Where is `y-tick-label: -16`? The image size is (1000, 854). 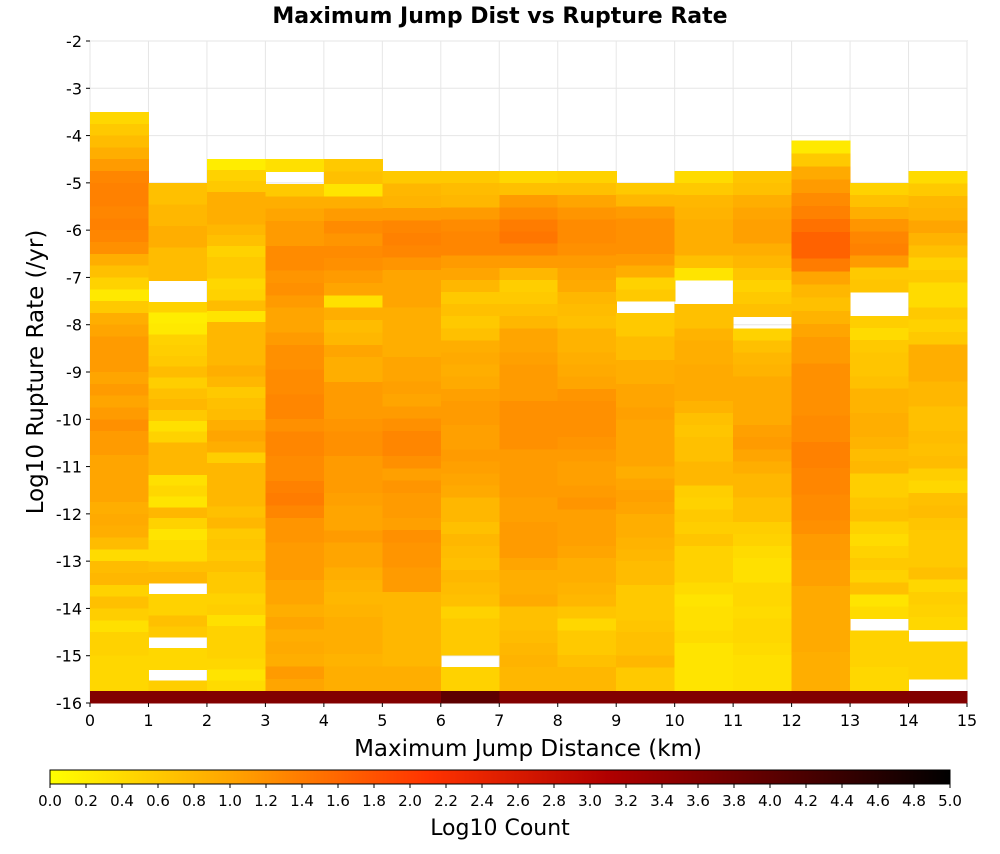 y-tick-label: -16 is located at coordinates (69, 703).